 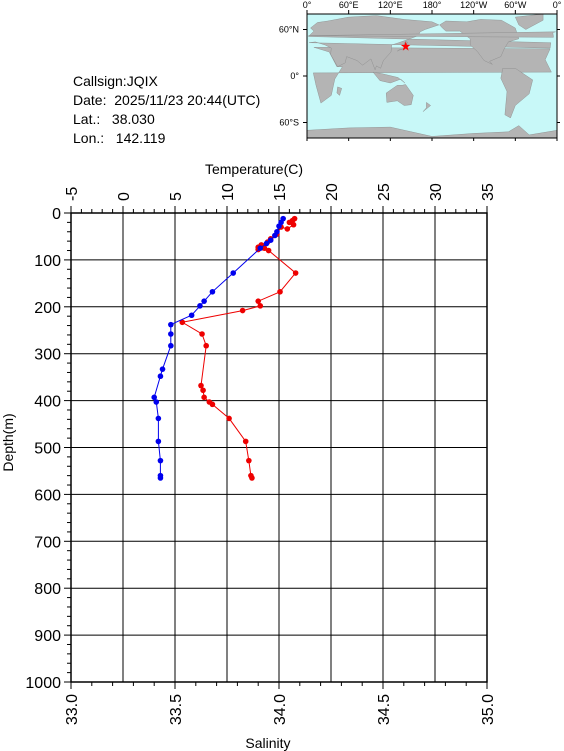 What do you see at coordinates (56, 214) in the screenshot?
I see `y-tick-label: 0` at bounding box center [56, 214].